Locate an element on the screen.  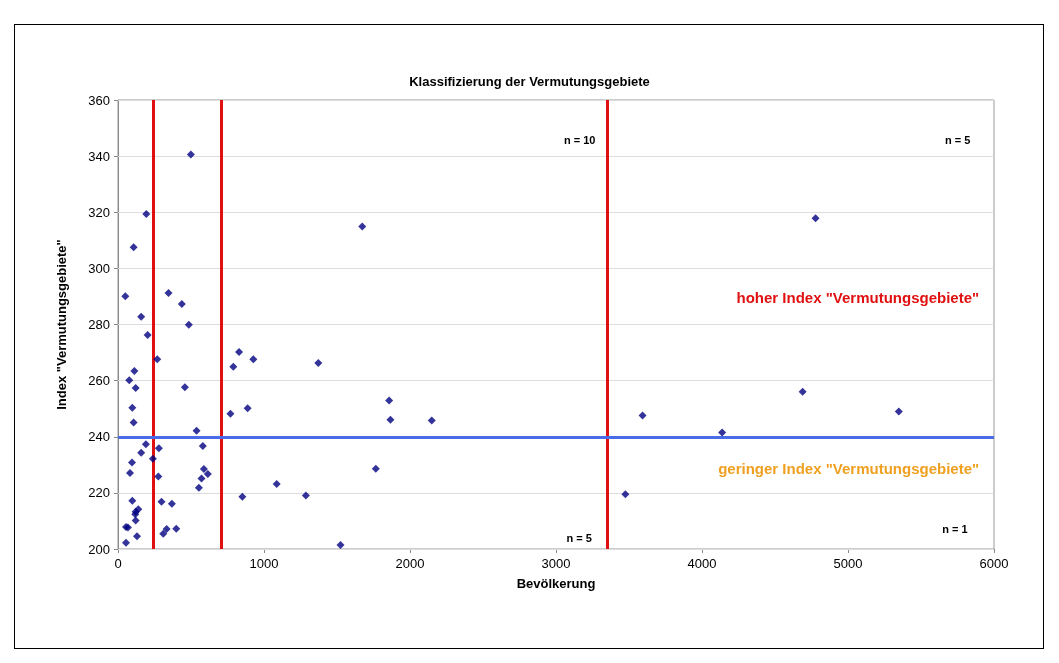
annotation: geringer Index "Vermutungsgebiete" is located at coordinates (849, 468).